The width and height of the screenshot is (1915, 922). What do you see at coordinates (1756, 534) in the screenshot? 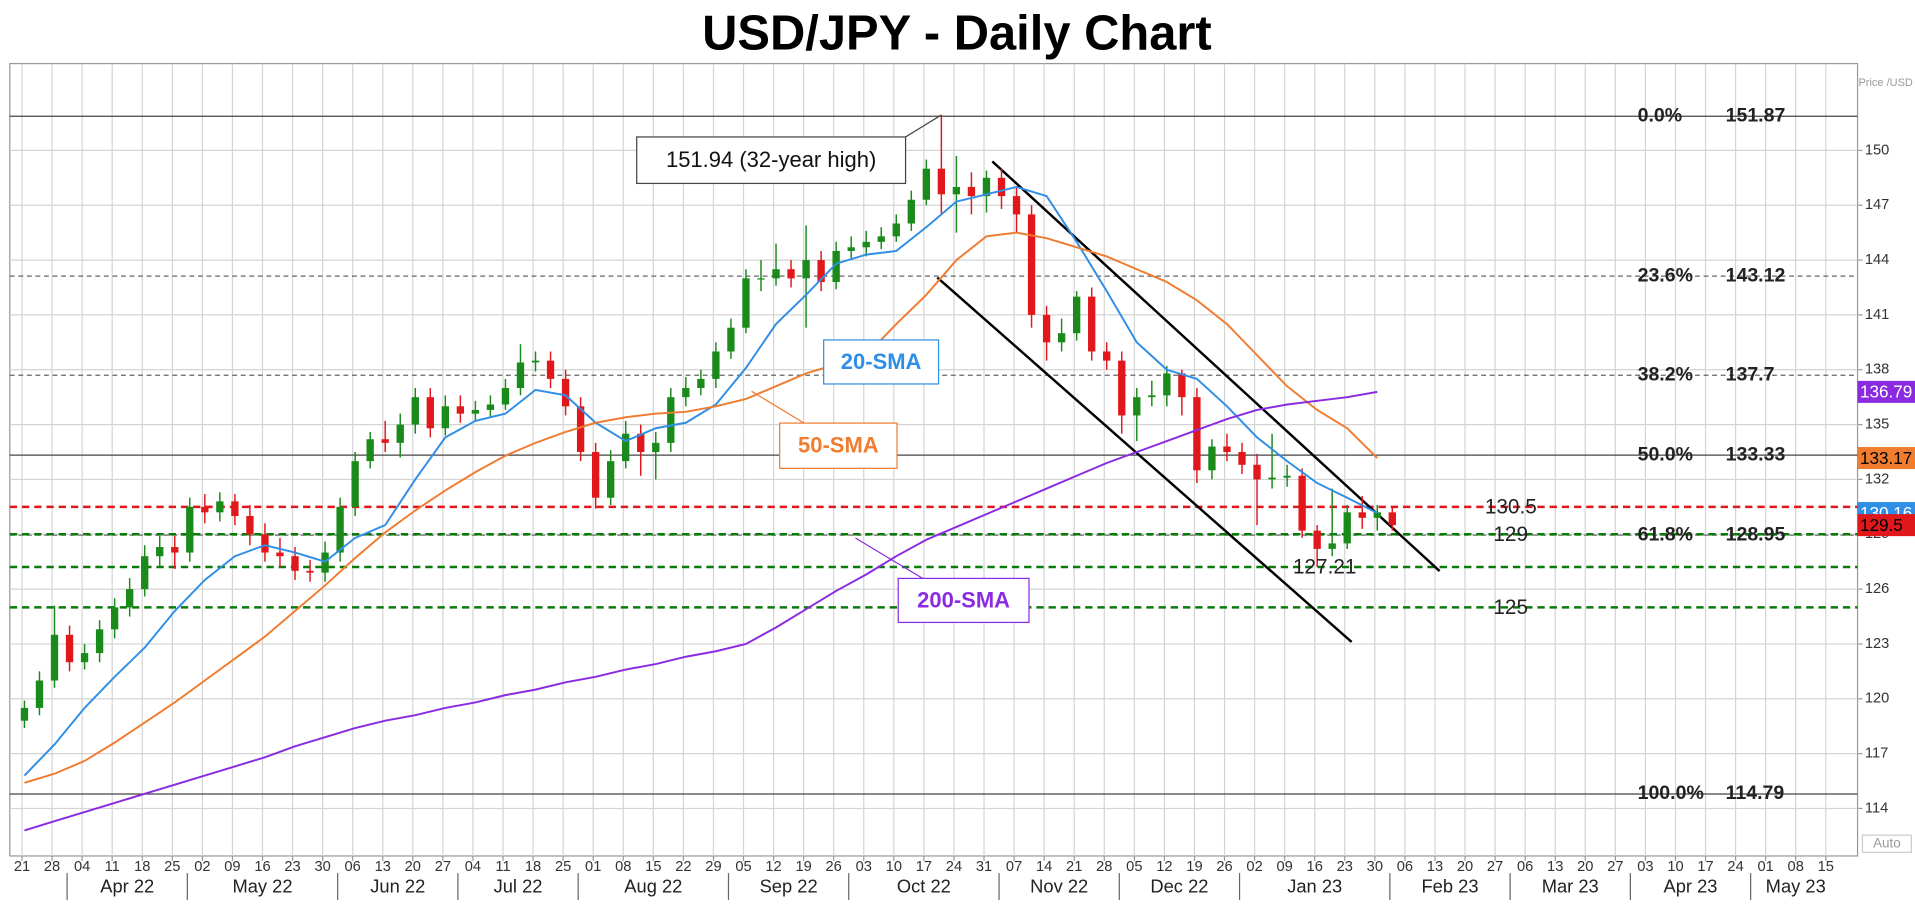
I see `fib-value: 128.95` at bounding box center [1756, 534].